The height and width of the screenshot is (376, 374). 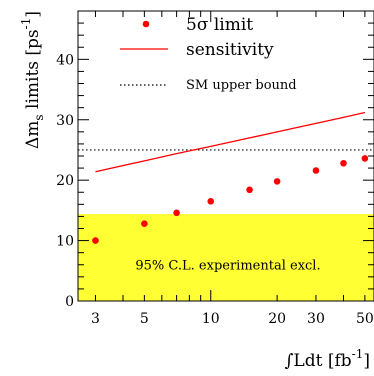 I want to click on legend-label-sm-bound: SM upper bound, so click(x=241, y=85).